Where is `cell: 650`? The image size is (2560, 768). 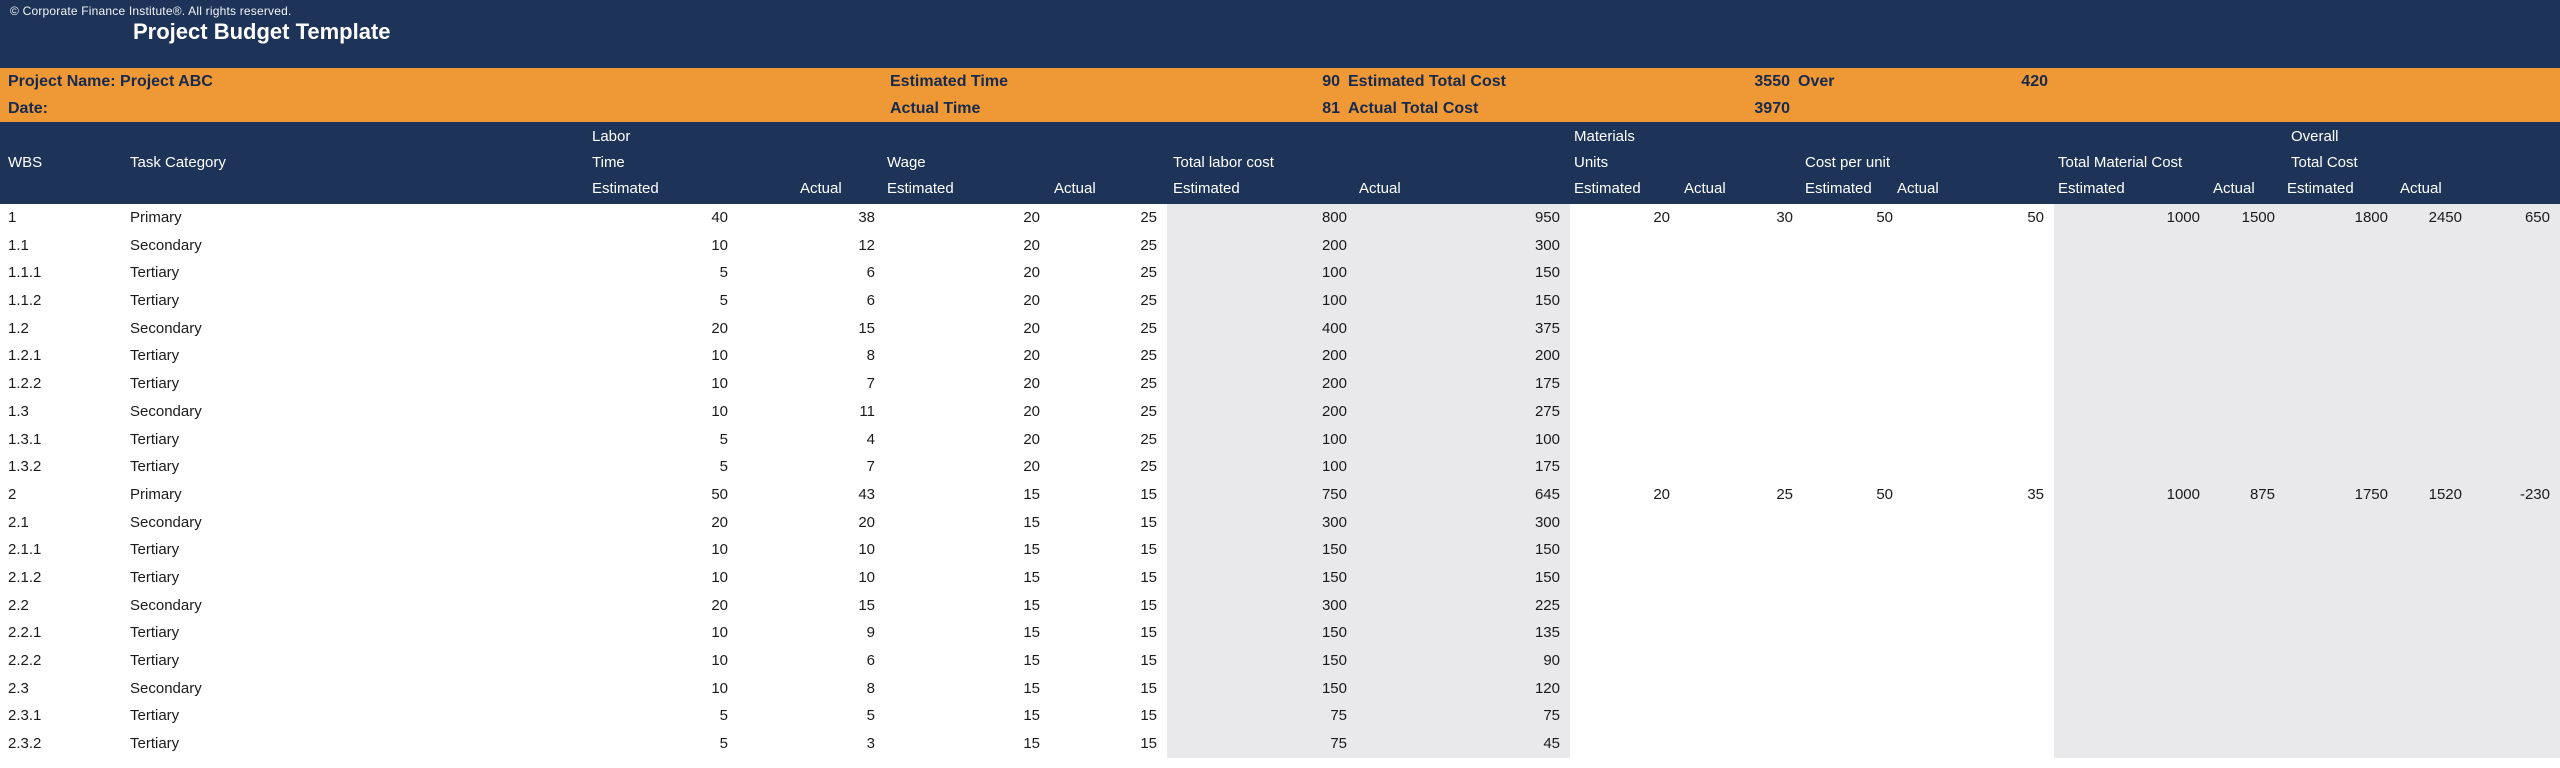 cell: 650 is located at coordinates (2516, 218).